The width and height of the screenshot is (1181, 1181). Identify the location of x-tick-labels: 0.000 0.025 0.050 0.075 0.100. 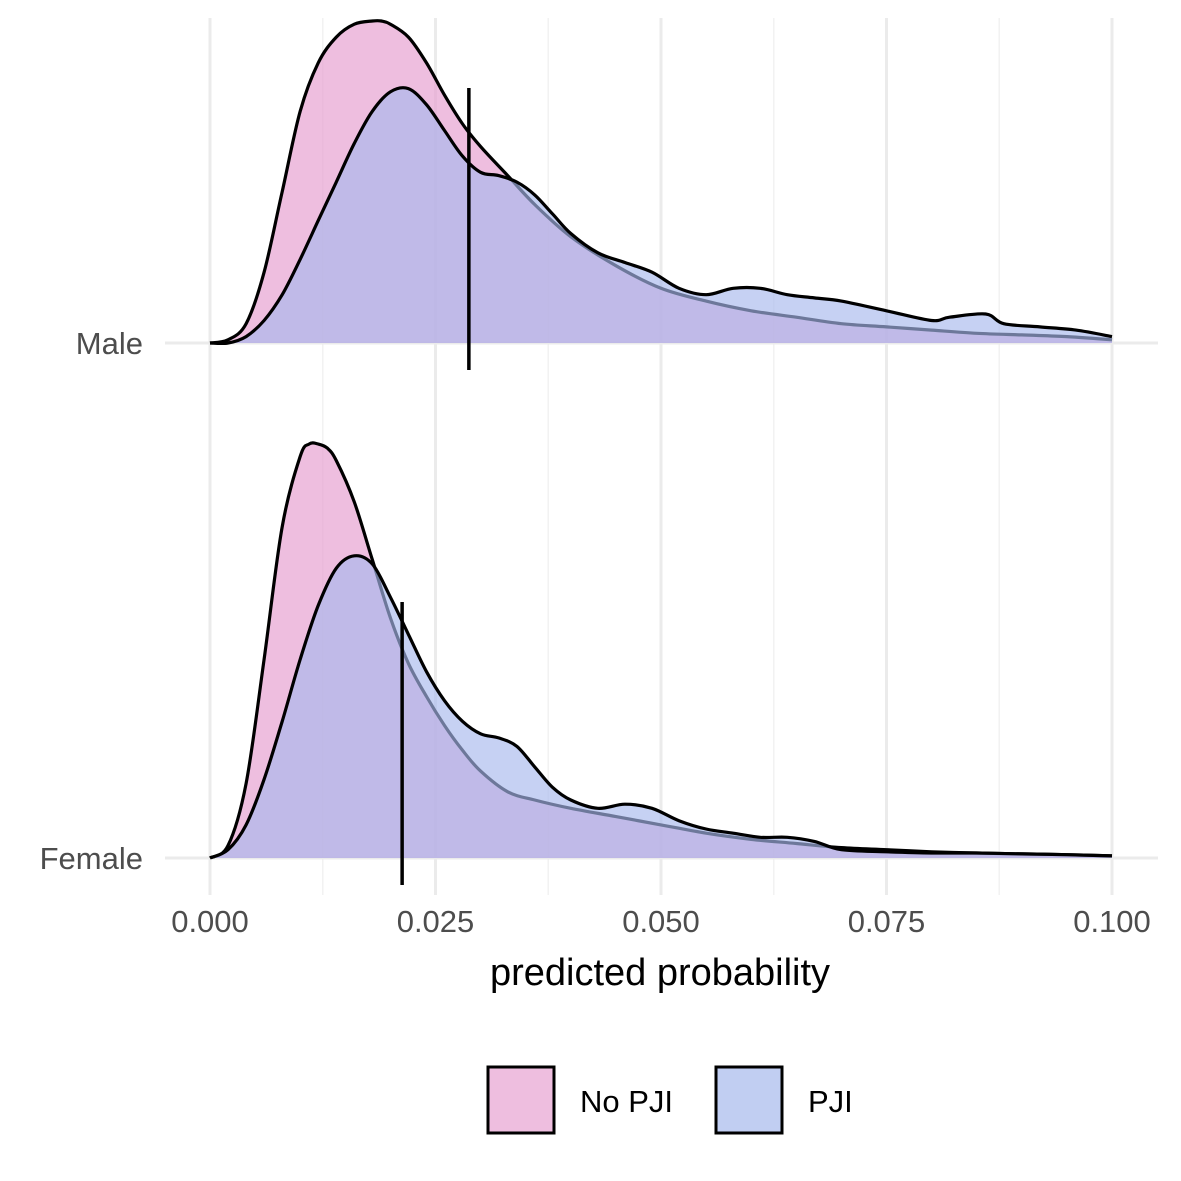
(661, 921).